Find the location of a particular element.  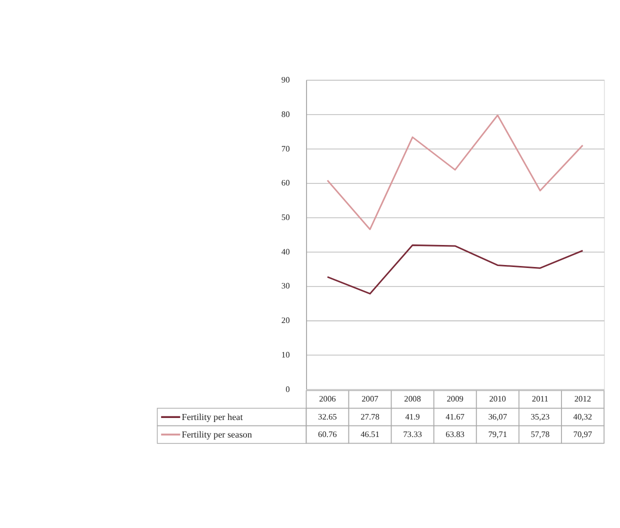

x-tick-label: 2006 is located at coordinates (327, 399).